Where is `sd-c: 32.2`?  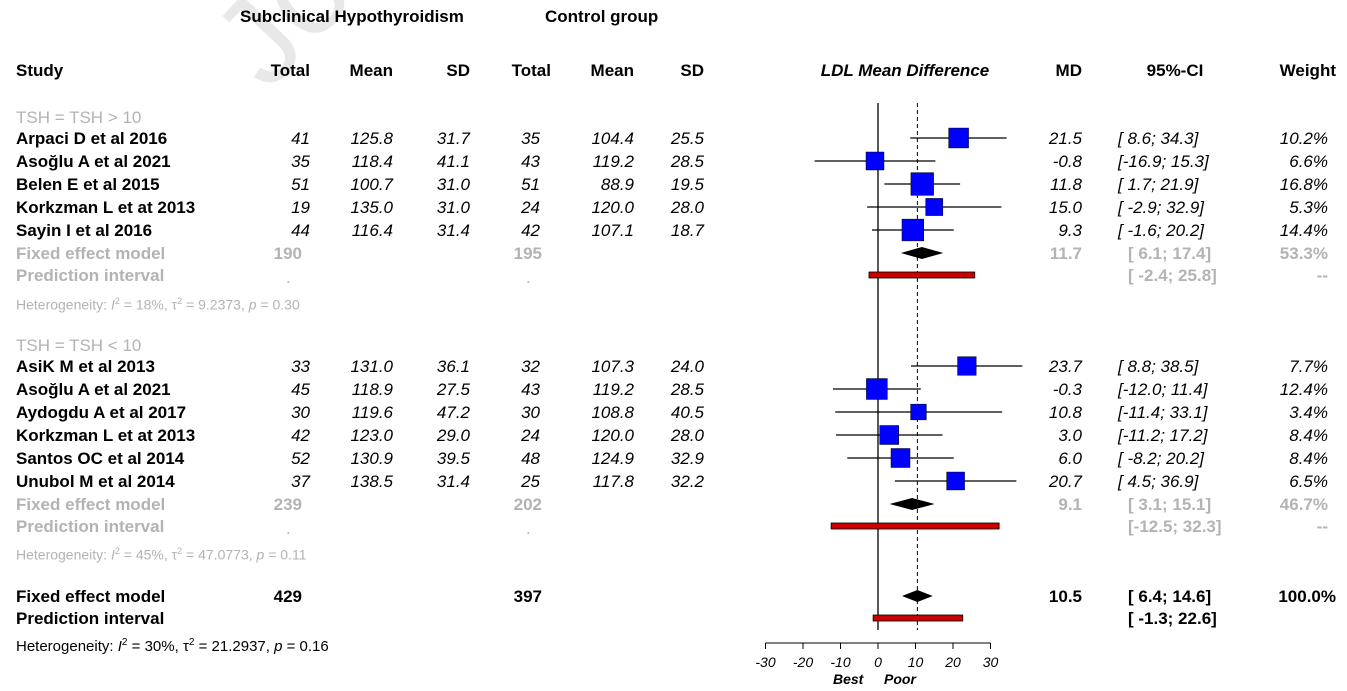 sd-c: 32.2 is located at coordinates (687, 481).